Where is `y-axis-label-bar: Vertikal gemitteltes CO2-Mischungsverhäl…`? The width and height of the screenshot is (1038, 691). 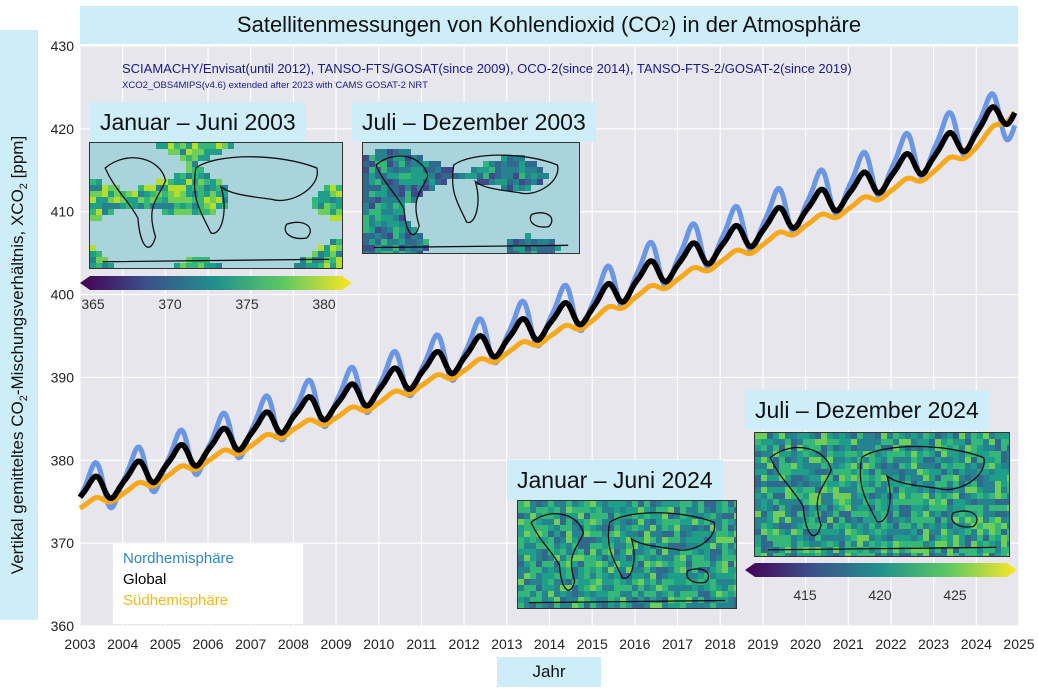 y-axis-label-bar: Vertikal gemitteltes CO2-Mischungsverhäl… is located at coordinates (19, 325).